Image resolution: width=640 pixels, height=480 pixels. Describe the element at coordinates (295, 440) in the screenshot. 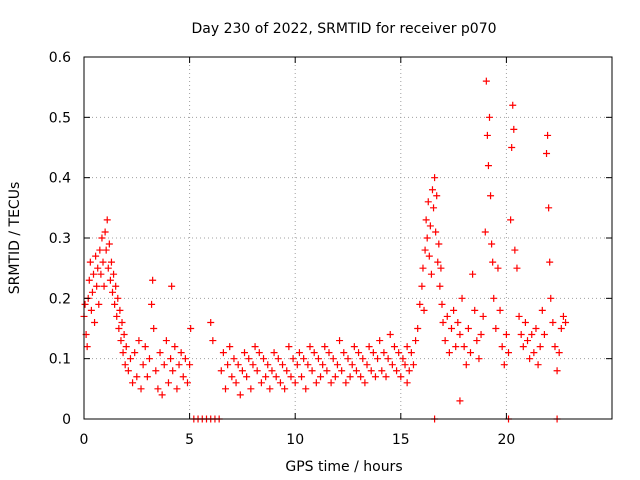

I see `x-tick-label: 10` at that location.